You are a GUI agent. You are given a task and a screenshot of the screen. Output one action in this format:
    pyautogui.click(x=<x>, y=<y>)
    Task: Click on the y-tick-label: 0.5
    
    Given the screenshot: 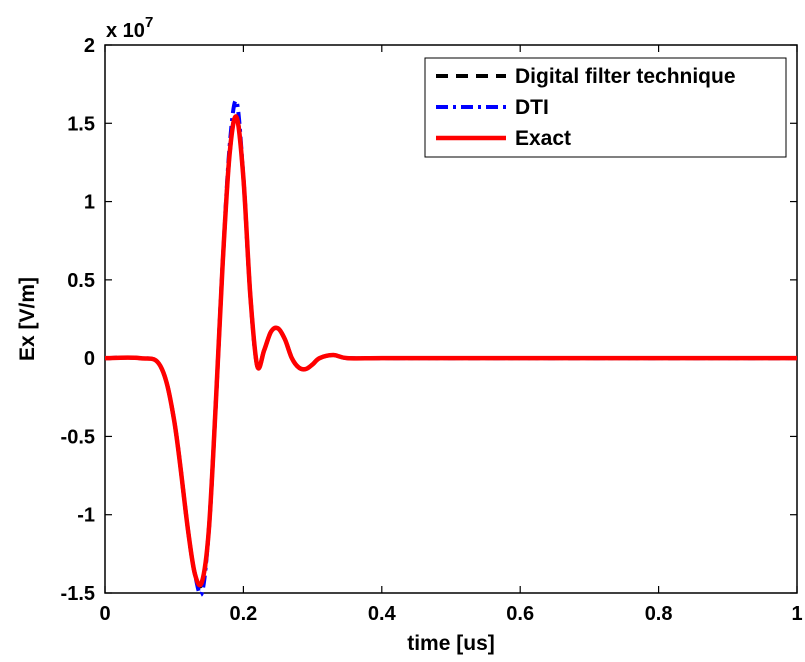 What is the action you would take?
    pyautogui.click(x=81, y=281)
    